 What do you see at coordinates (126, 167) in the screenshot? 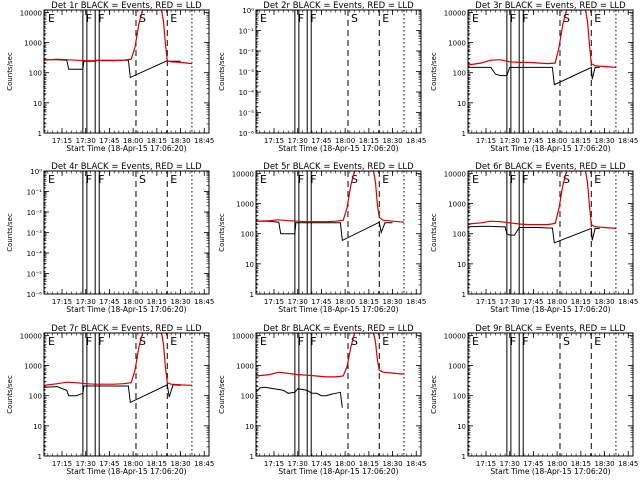
I see `plot-title: Det 4r BLACK = Events, RED = LLD` at bounding box center [126, 167].